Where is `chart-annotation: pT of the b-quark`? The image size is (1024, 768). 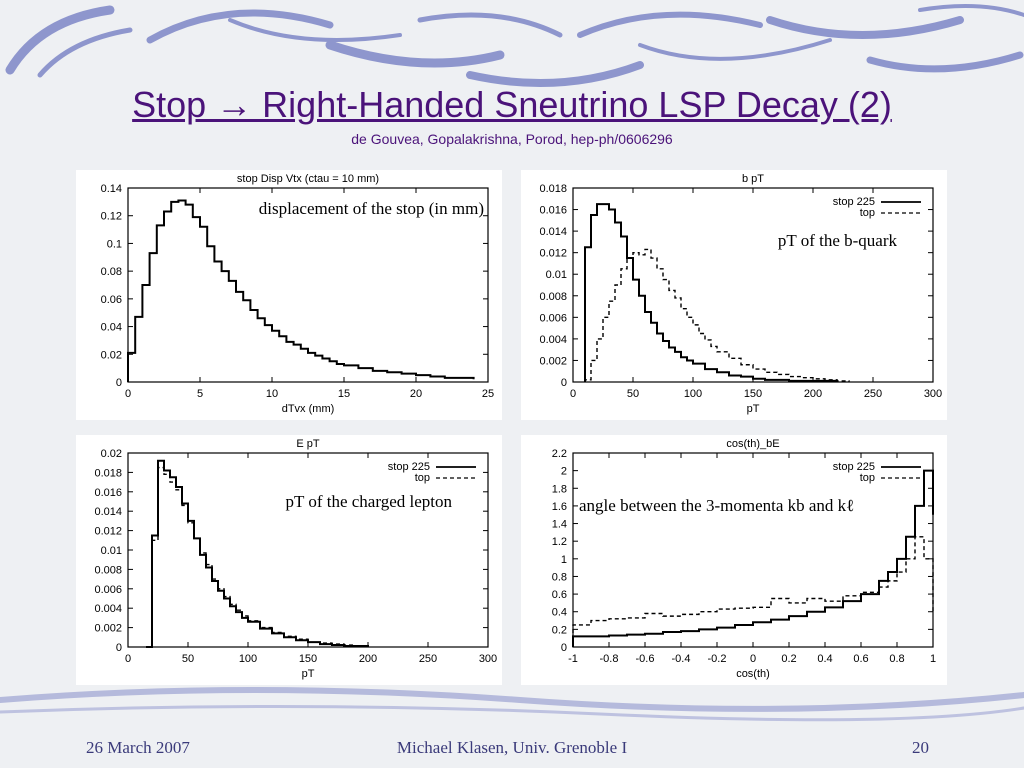
chart-annotation: pT of the b-quark is located at coordinates (838, 240).